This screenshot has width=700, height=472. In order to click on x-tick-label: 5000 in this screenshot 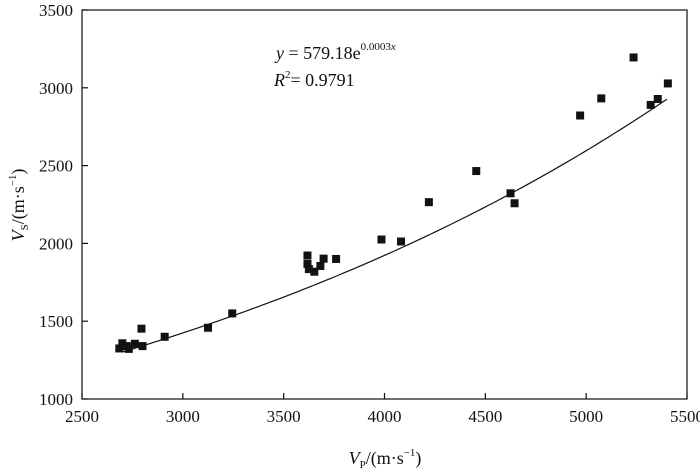, I will do `click(586, 416)`.